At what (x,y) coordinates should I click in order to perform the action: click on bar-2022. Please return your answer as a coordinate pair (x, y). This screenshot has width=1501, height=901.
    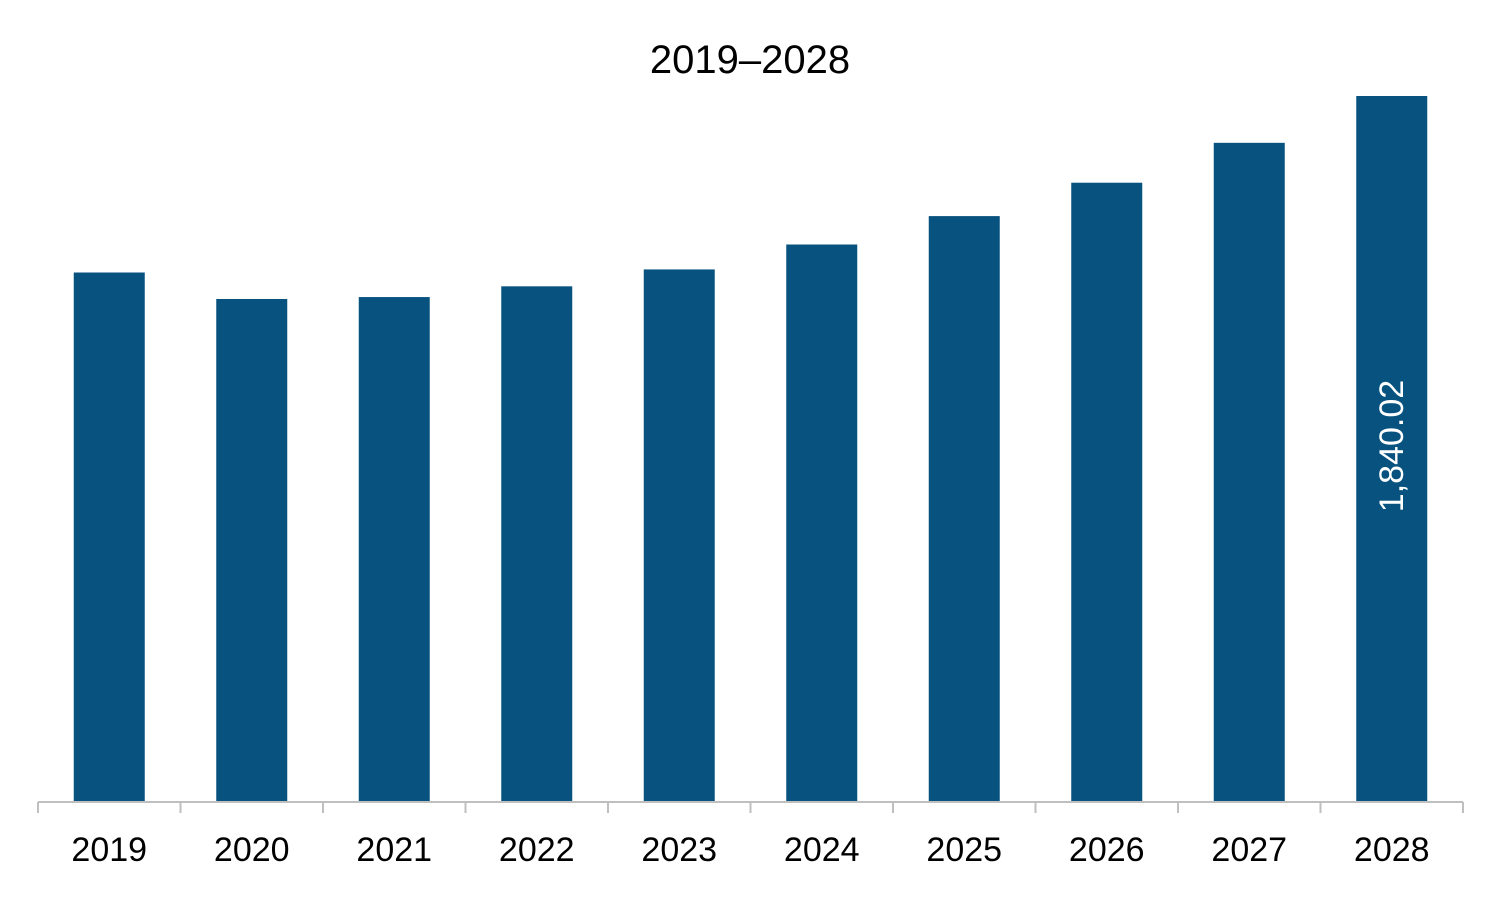
    Looking at the image, I should click on (537, 544).